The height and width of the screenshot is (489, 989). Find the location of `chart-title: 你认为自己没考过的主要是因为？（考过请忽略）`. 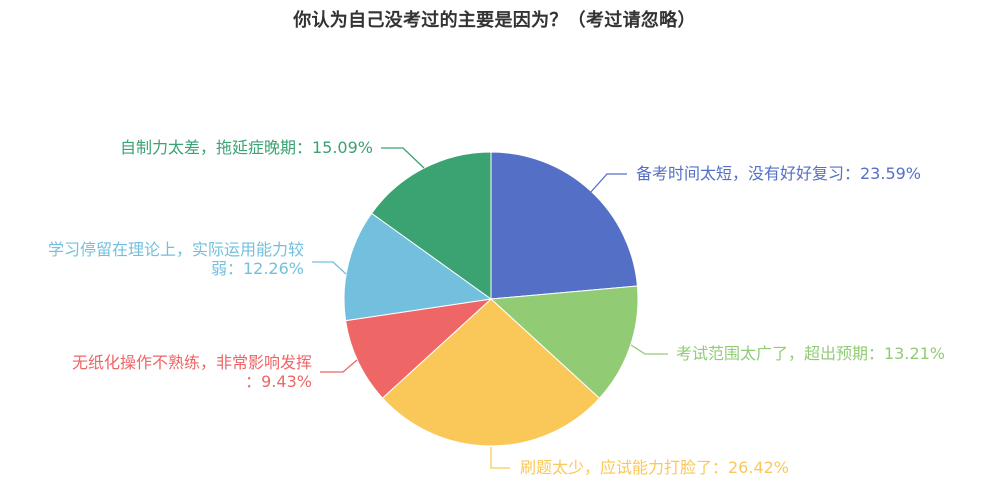

chart-title: 你认为自己没考过的主要是因为？（考过请忽略） is located at coordinates (494, 20).